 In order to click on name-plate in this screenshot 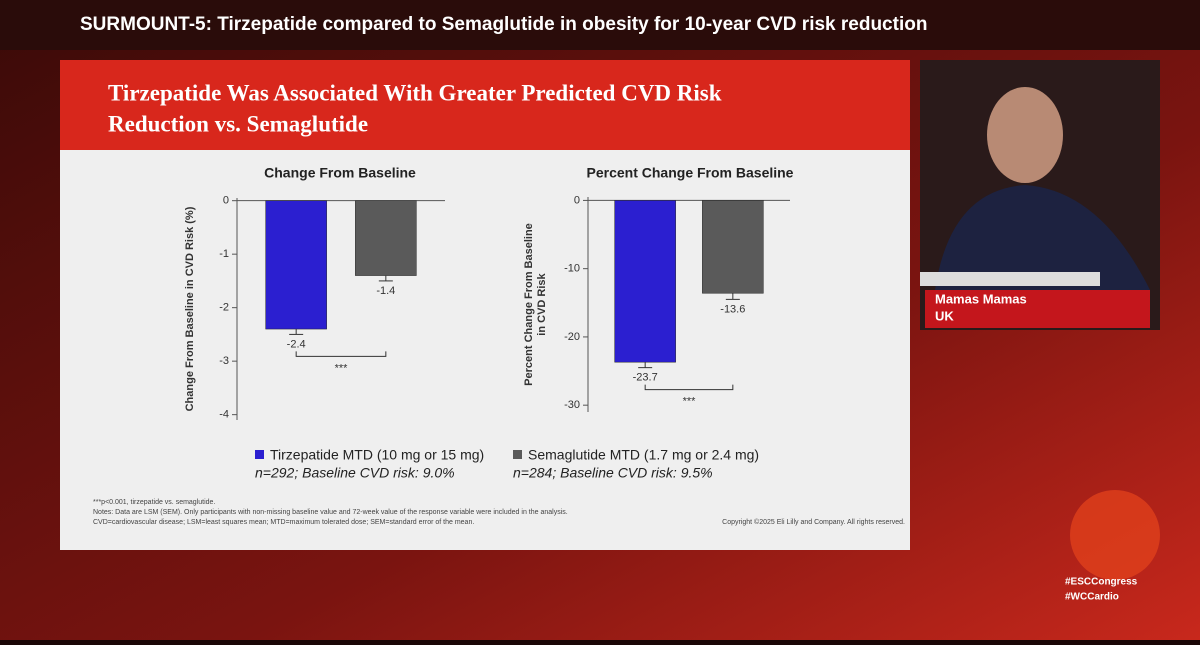, I will do `click(1037, 309)`.